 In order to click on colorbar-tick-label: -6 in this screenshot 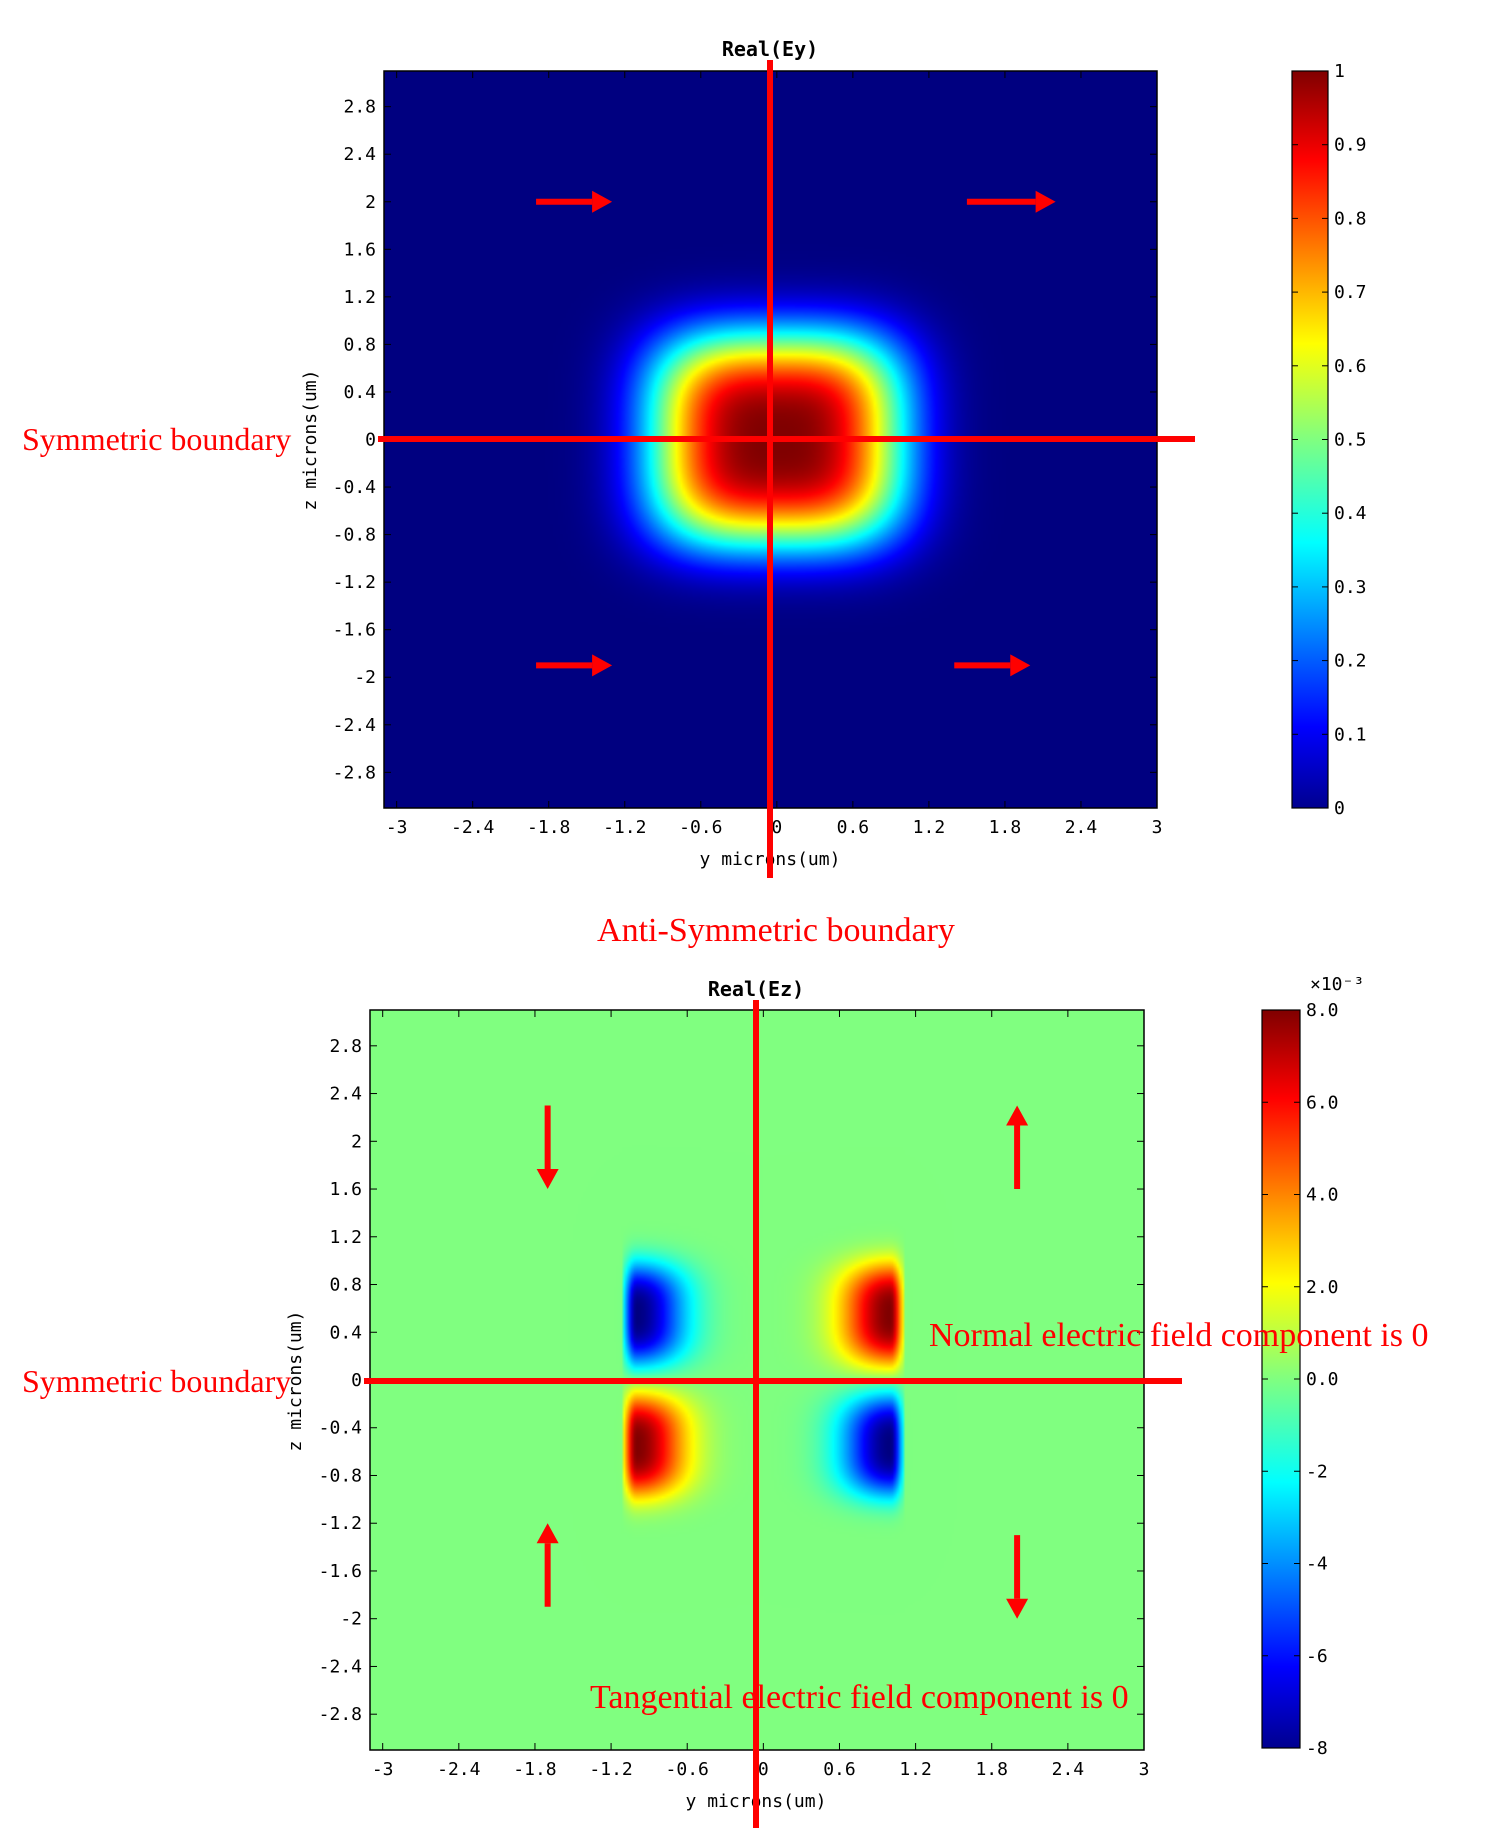, I will do `click(1317, 1656)`.